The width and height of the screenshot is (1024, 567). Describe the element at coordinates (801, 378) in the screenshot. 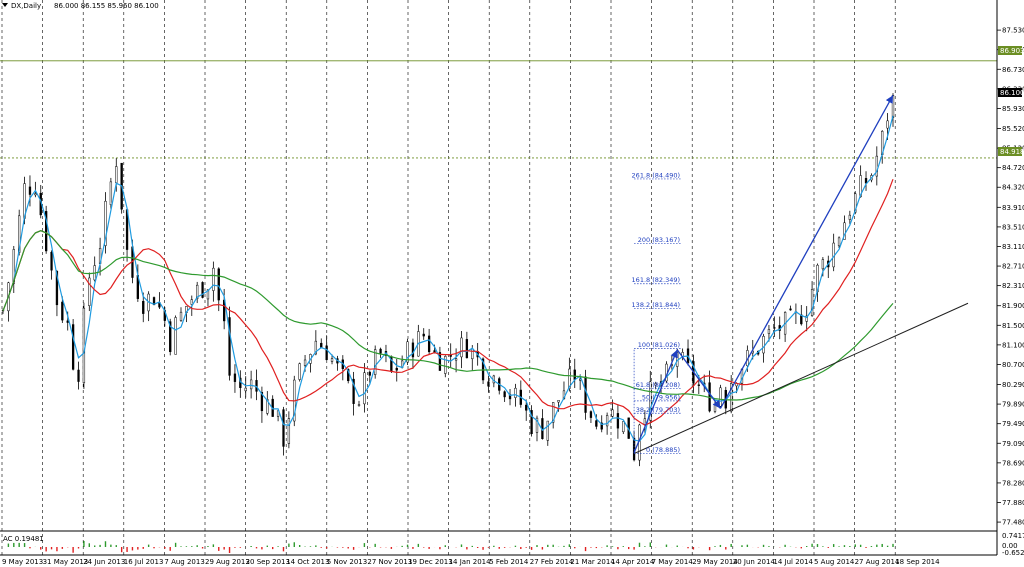

I see `ascending-trendline` at that location.